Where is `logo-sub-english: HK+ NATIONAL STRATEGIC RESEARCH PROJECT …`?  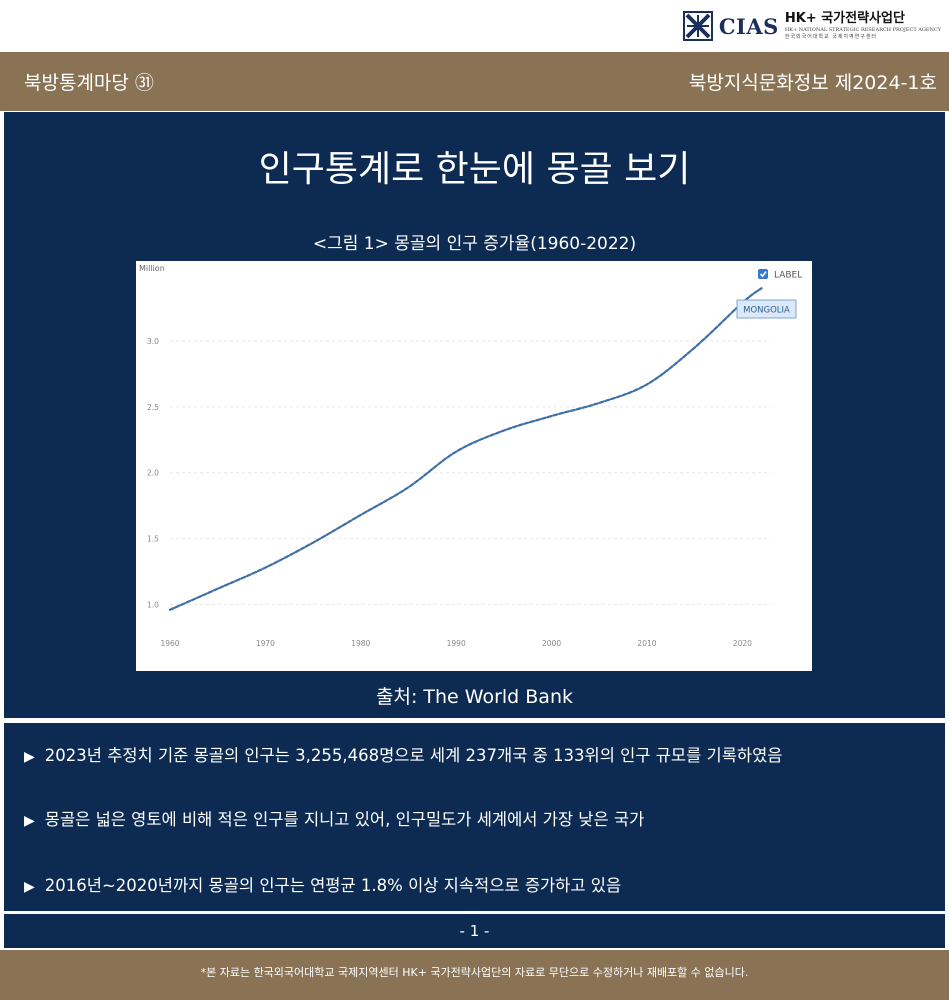
logo-sub-english: HK+ NATIONAL STRATEGIC RESEARCH PROJECT … is located at coordinates (862, 30).